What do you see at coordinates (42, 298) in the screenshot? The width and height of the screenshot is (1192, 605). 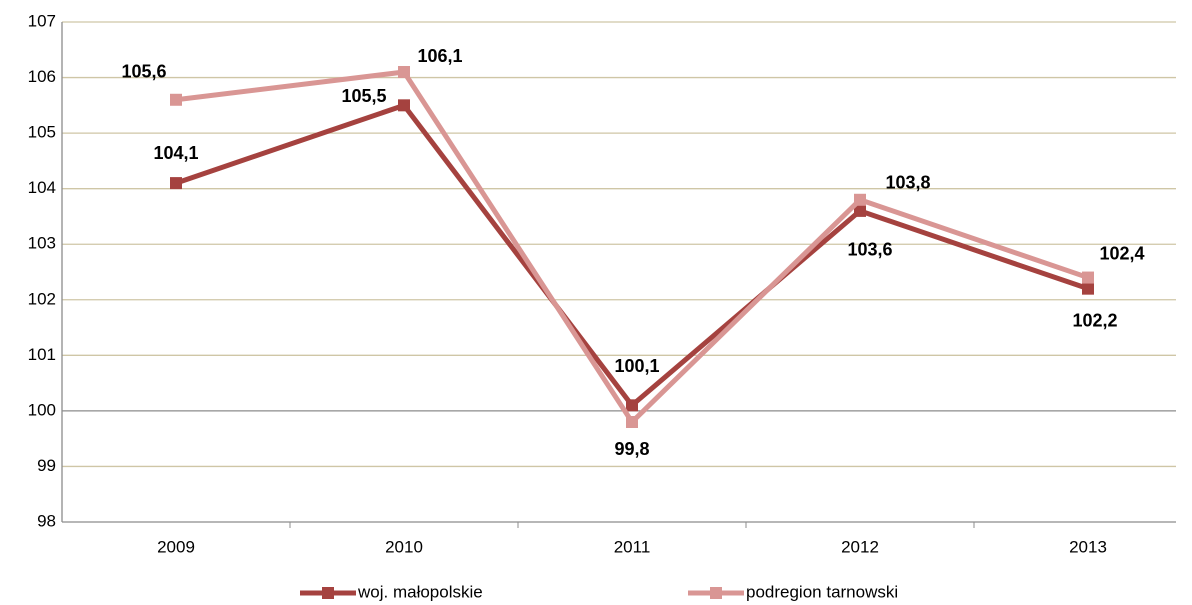 I see `y-tick-label: 102` at bounding box center [42, 298].